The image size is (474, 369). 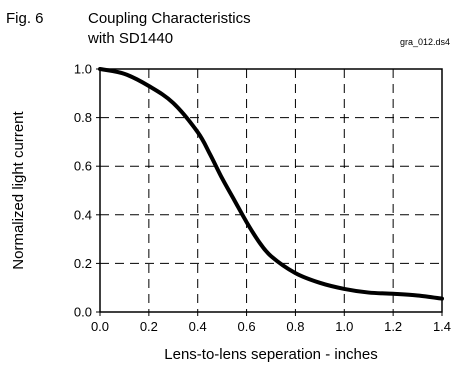 I want to click on x-tick-label: 0.8, so click(x=295, y=326).